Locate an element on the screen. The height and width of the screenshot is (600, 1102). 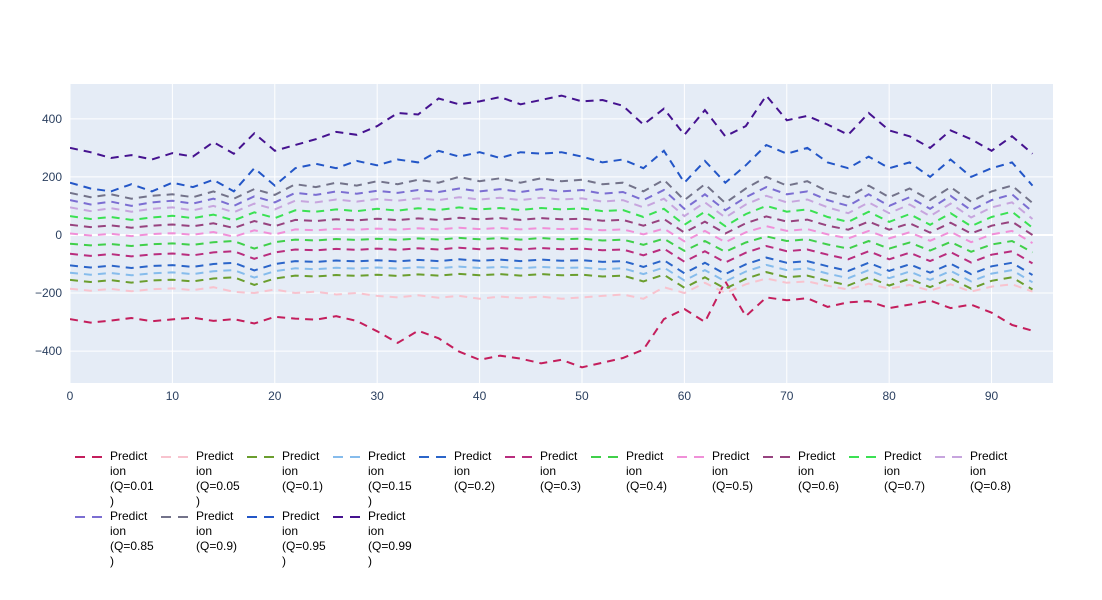
legend-label: Predict ion (Q=0.85 ) is located at coordinates (132, 538).